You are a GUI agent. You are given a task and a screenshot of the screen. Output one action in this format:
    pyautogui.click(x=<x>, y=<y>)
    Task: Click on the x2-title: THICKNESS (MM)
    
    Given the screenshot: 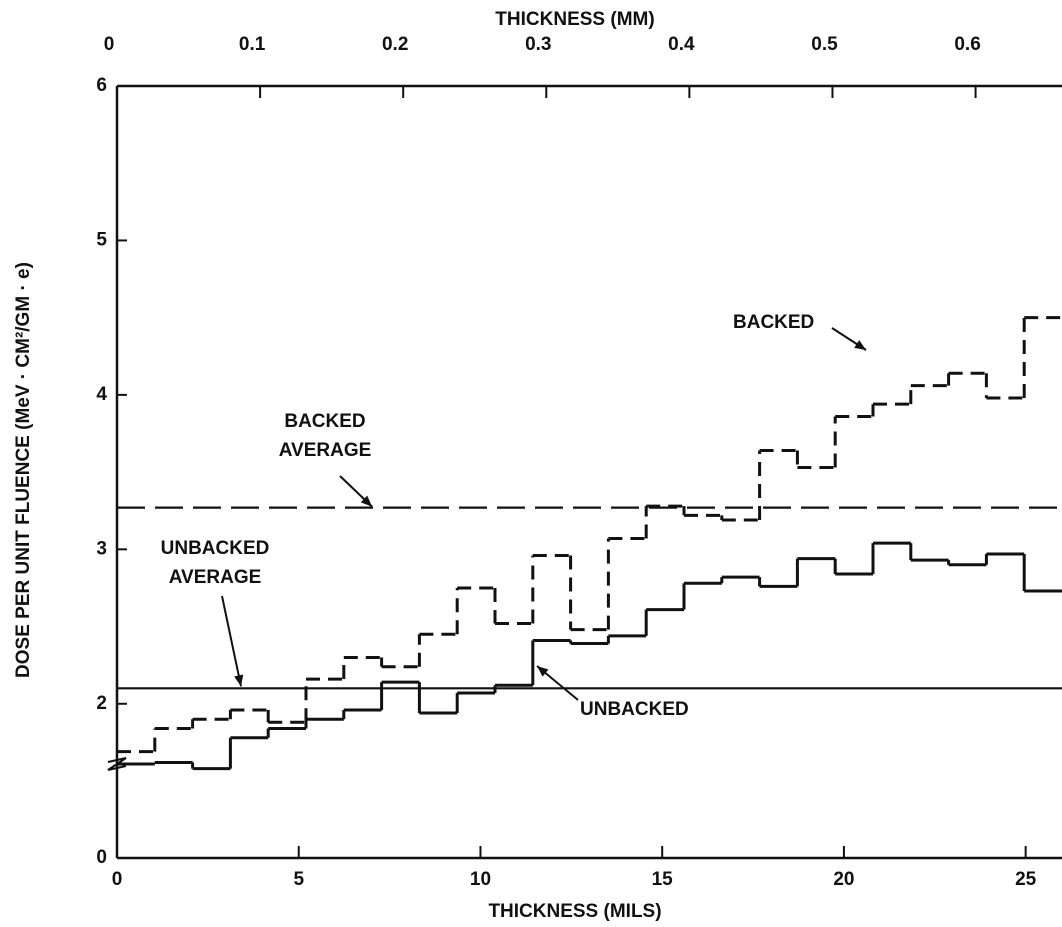 What is the action you would take?
    pyautogui.click(x=574, y=19)
    